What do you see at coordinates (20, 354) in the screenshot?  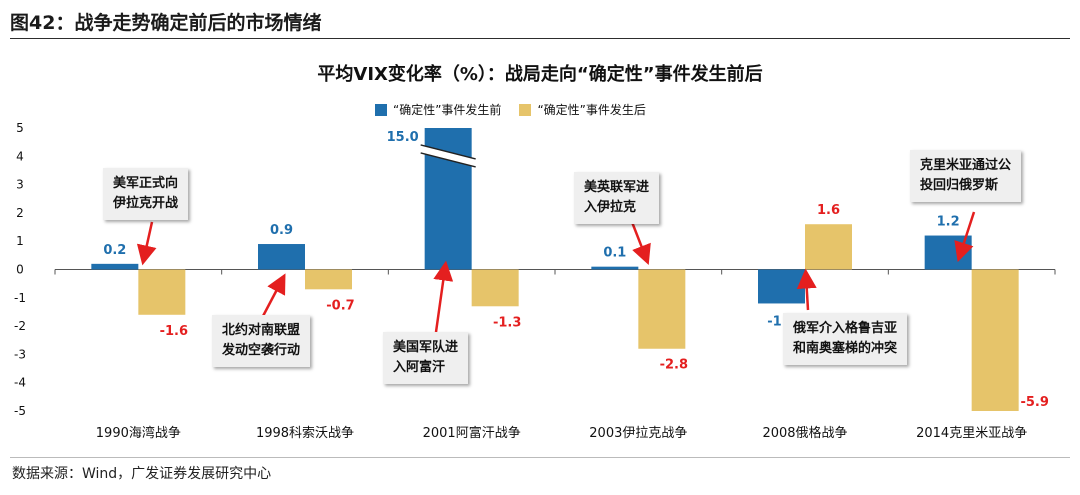 I see `y-tick-label: -3` at bounding box center [20, 354].